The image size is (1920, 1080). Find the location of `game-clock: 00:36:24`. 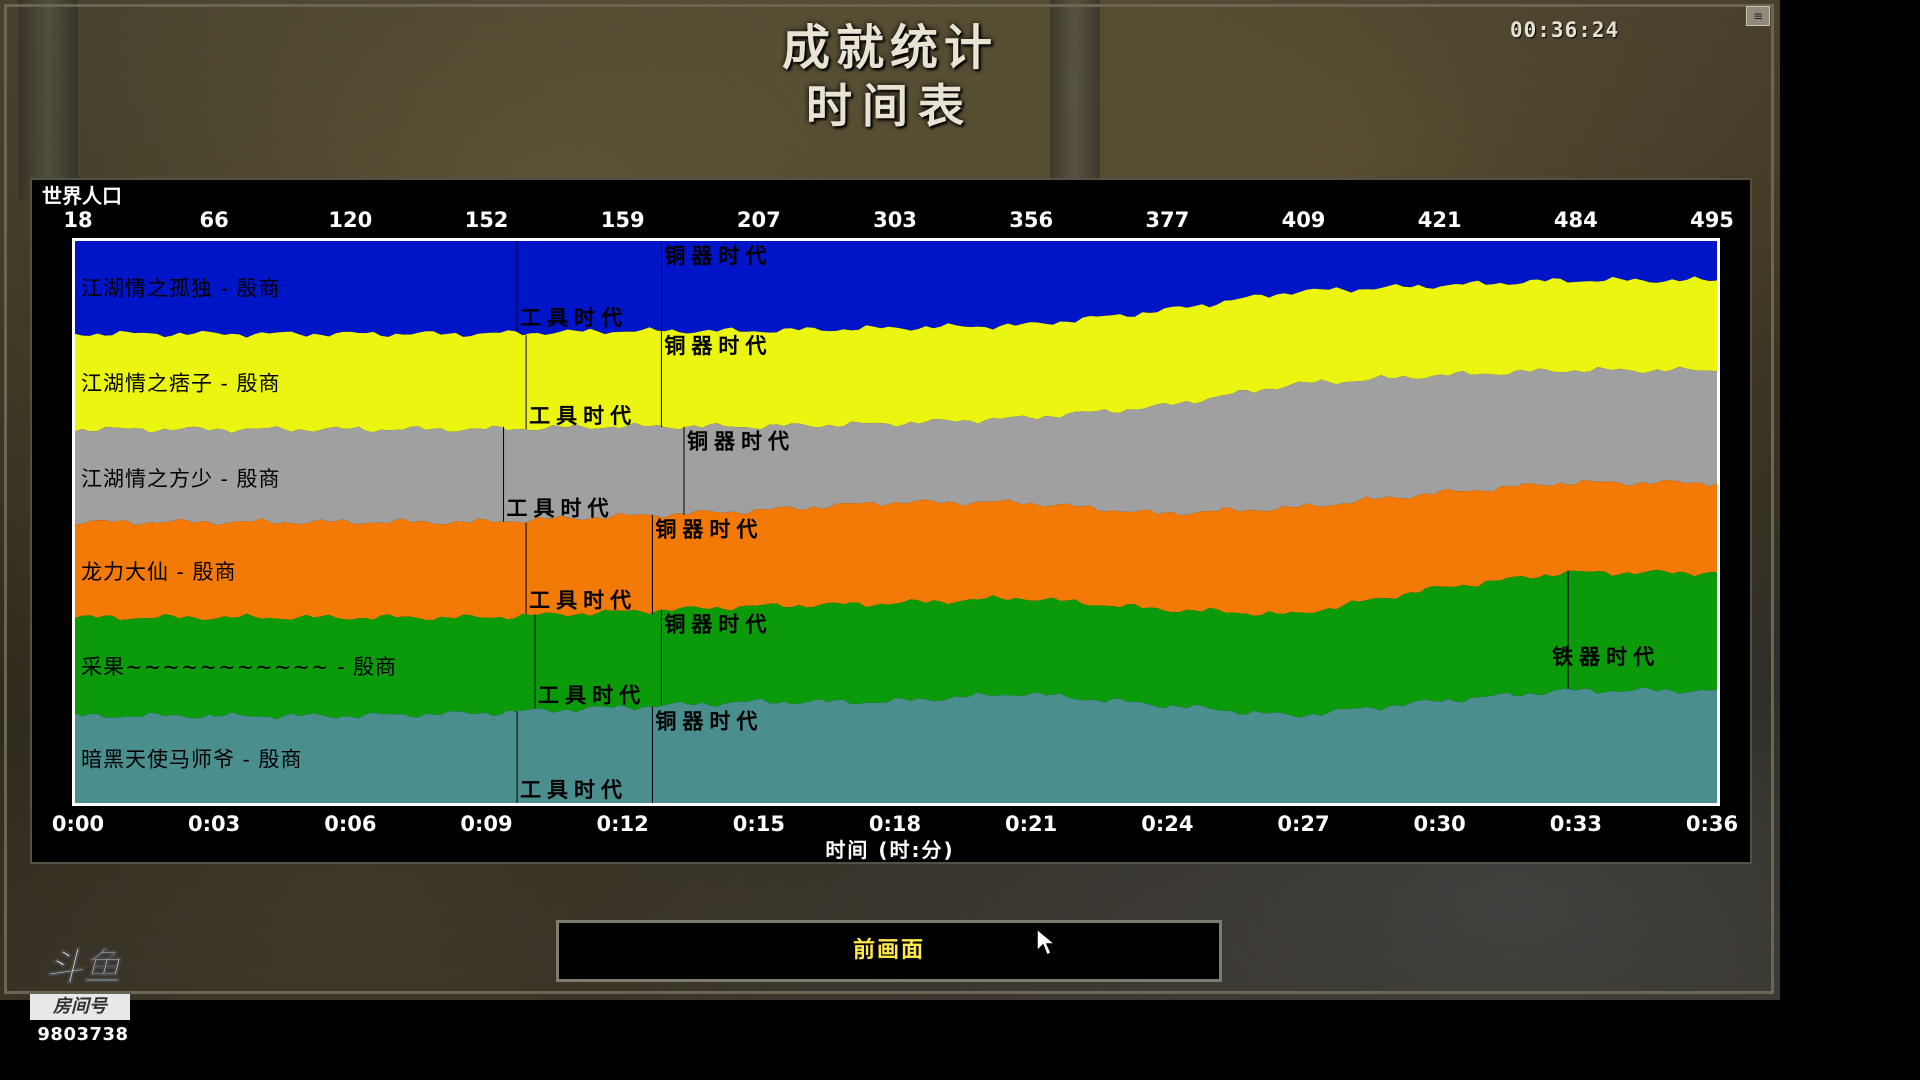

game-clock: 00:36:24 is located at coordinates (1565, 30).